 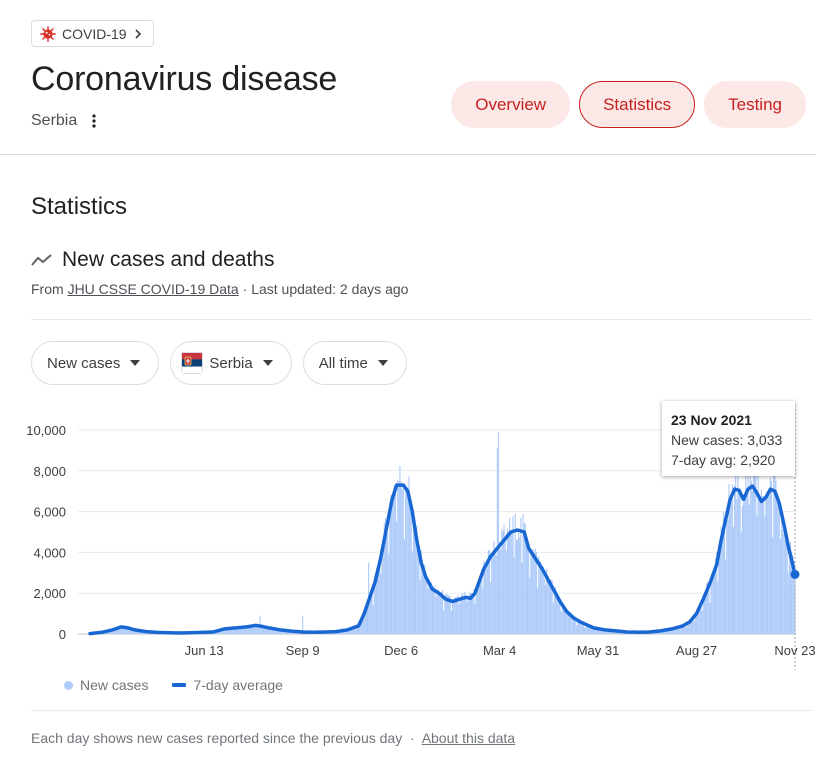 I want to click on region-dropdown: Serbia, so click(x=231, y=363).